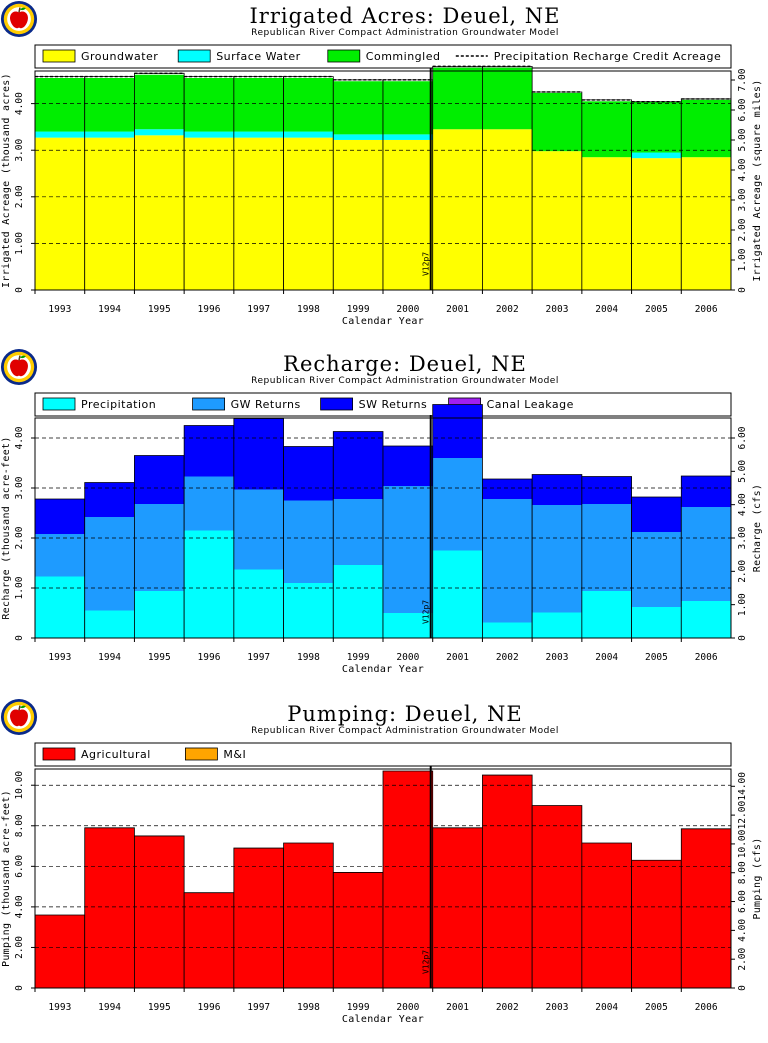 This screenshot has height=1043, width=768. What do you see at coordinates (606, 657) in the screenshot?
I see `x-tick-label: 2004` at bounding box center [606, 657].